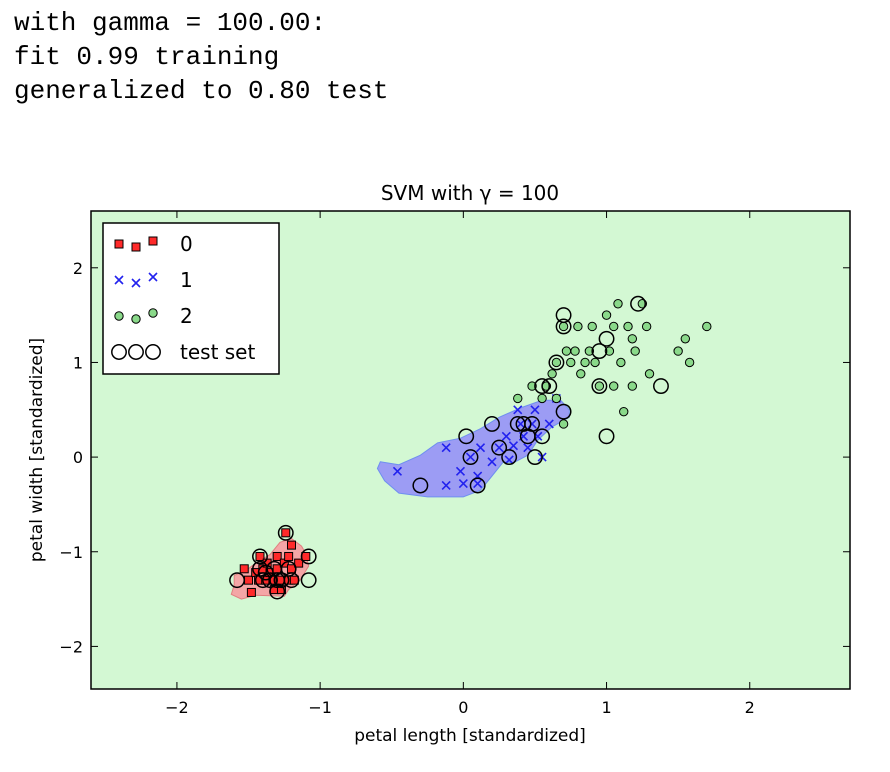 This screenshot has width=890, height=772. I want to click on x-tick-label: 2, so click(750, 707).